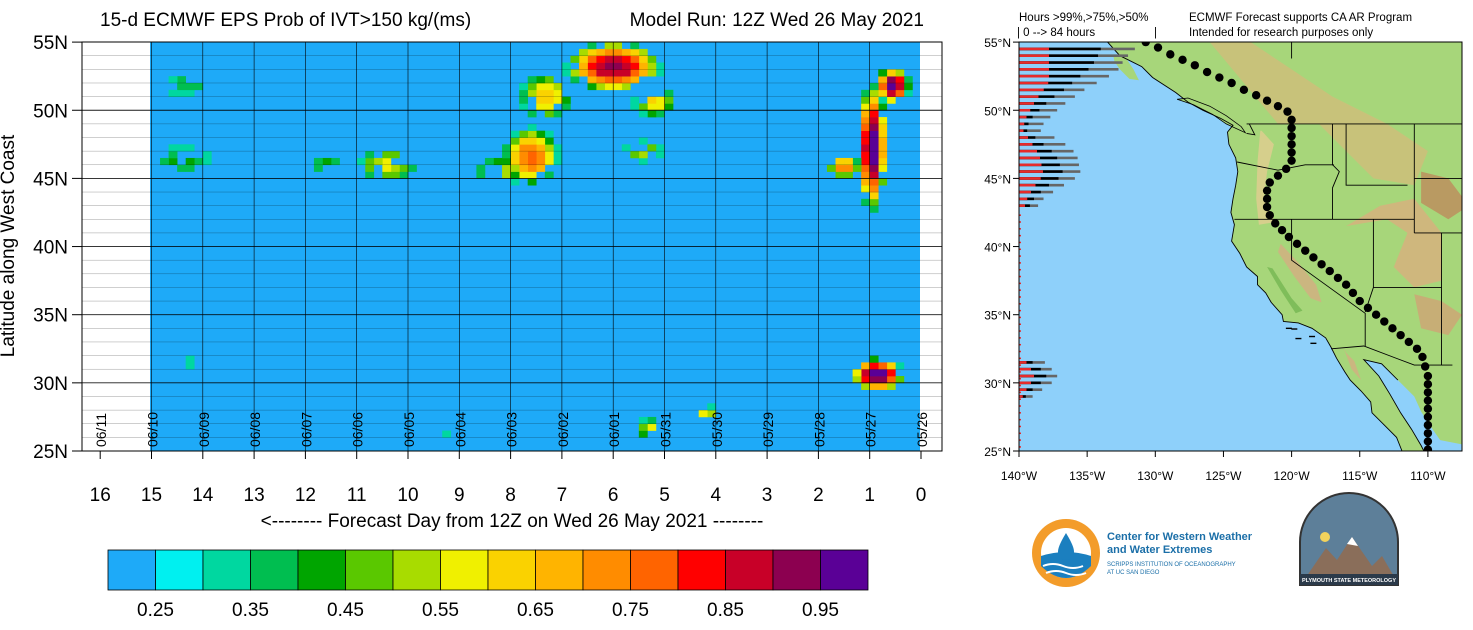 This screenshot has height=630, width=1473. Describe the element at coordinates (997, 111) in the screenshot. I see `map-lat-label: 50°N` at that location.